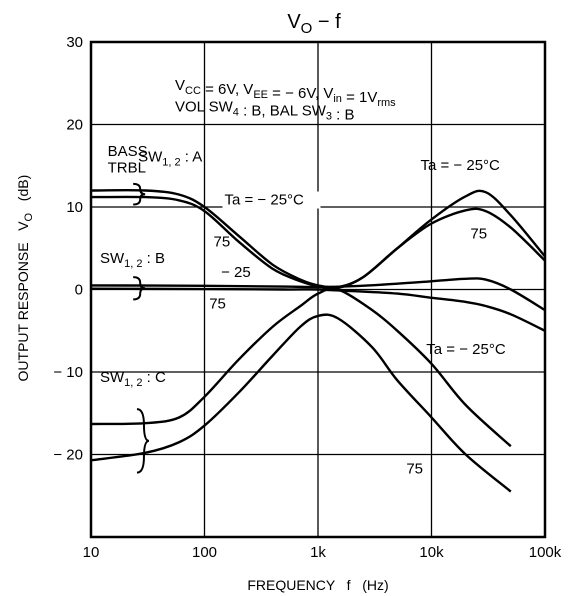 This screenshot has width=573, height=596. What do you see at coordinates (307, 28) in the screenshot?
I see `chart-title-sub: O` at bounding box center [307, 28].